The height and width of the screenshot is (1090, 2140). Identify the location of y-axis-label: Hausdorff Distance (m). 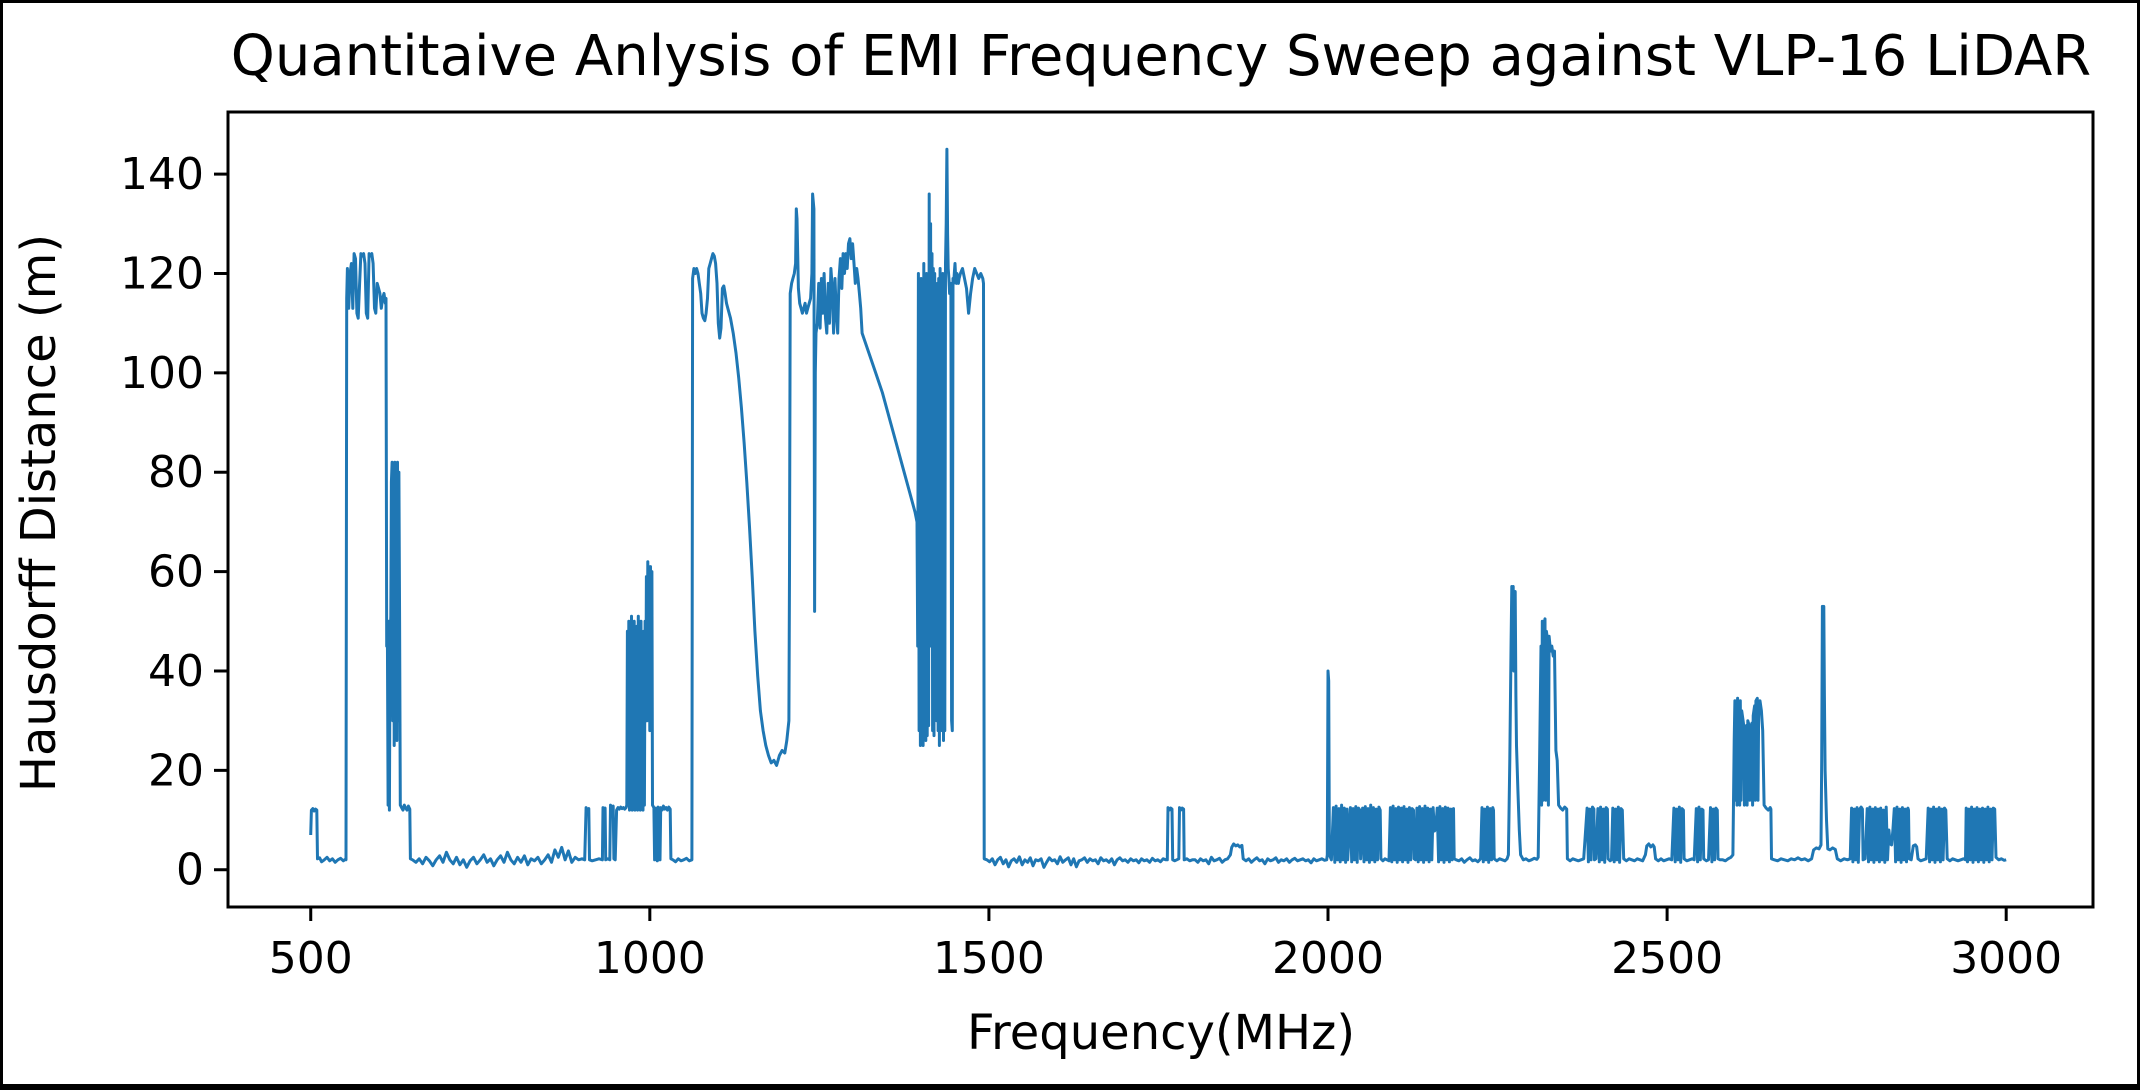
(39, 513).